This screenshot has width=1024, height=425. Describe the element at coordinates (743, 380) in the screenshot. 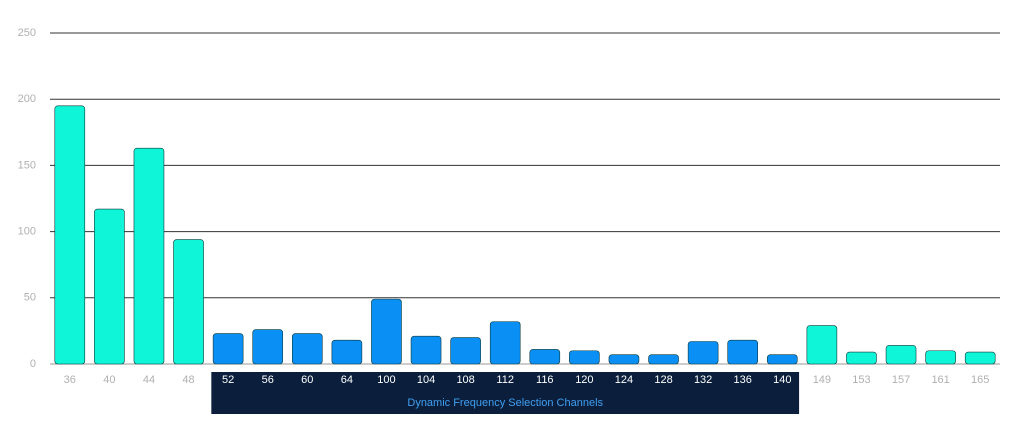

I see `x-tick-label: 136` at that location.